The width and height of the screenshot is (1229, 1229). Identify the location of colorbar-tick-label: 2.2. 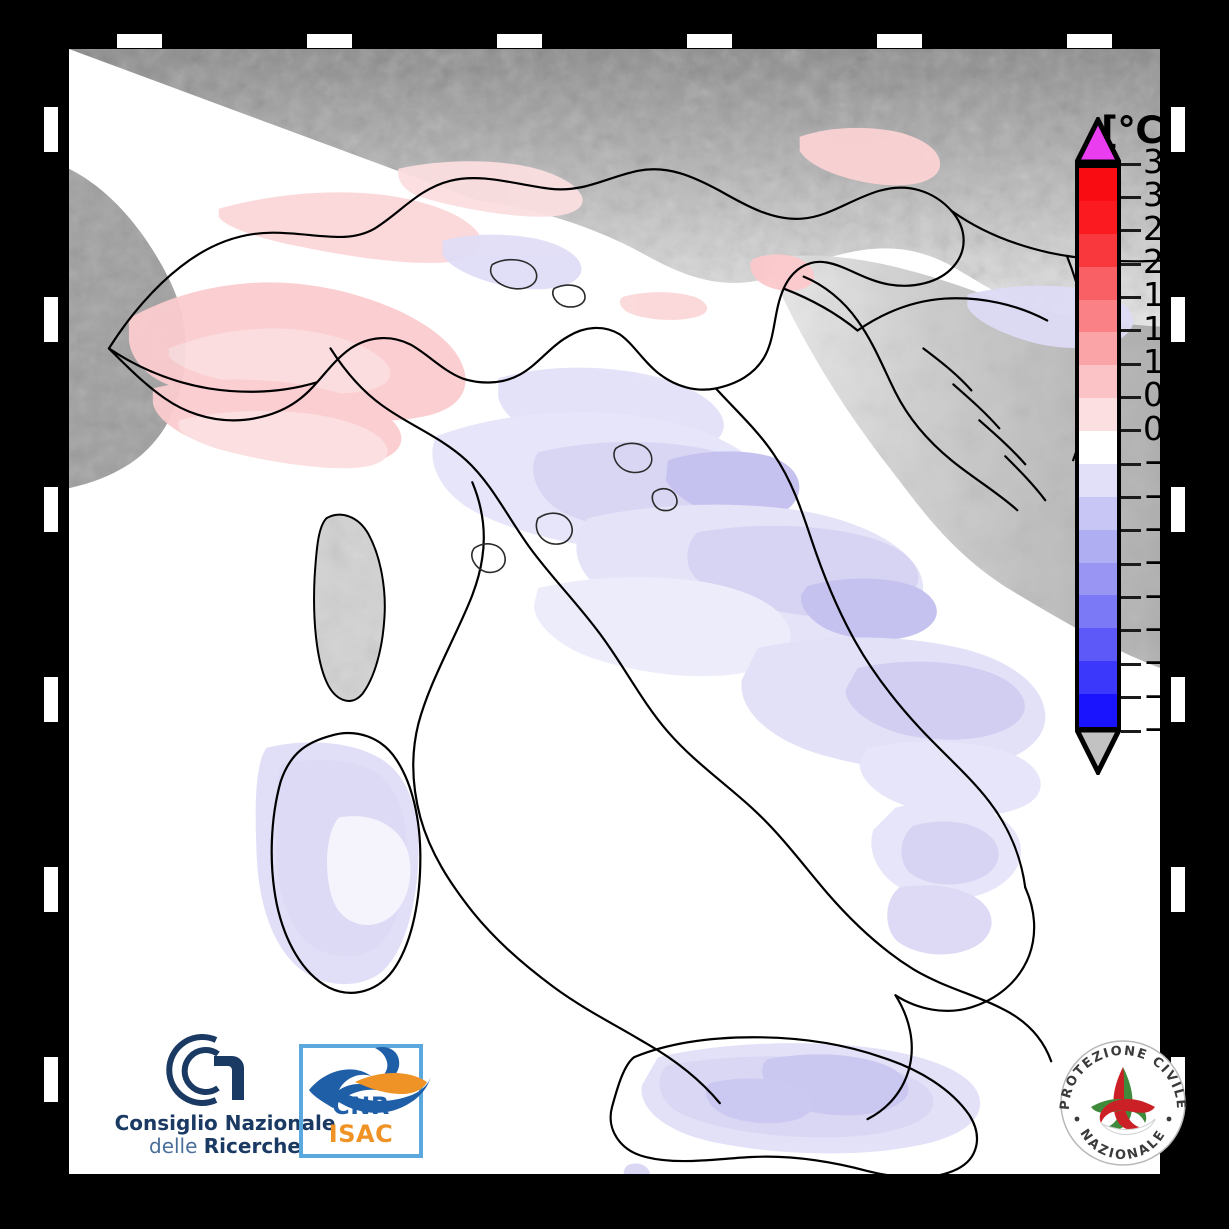
(1151, 261).